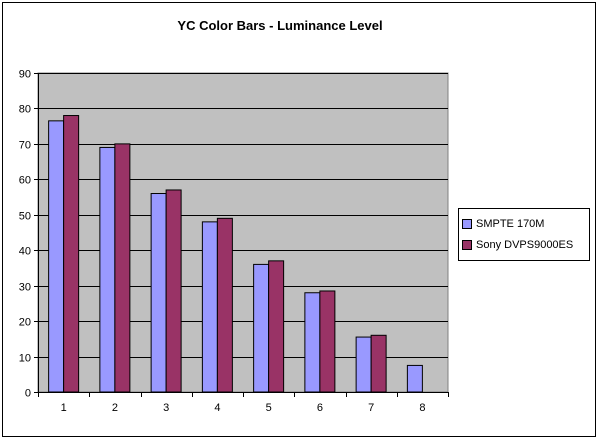 Image resolution: width=600 pixels, height=441 pixels. I want to click on y-tick-label-6: 60, so click(25, 181).